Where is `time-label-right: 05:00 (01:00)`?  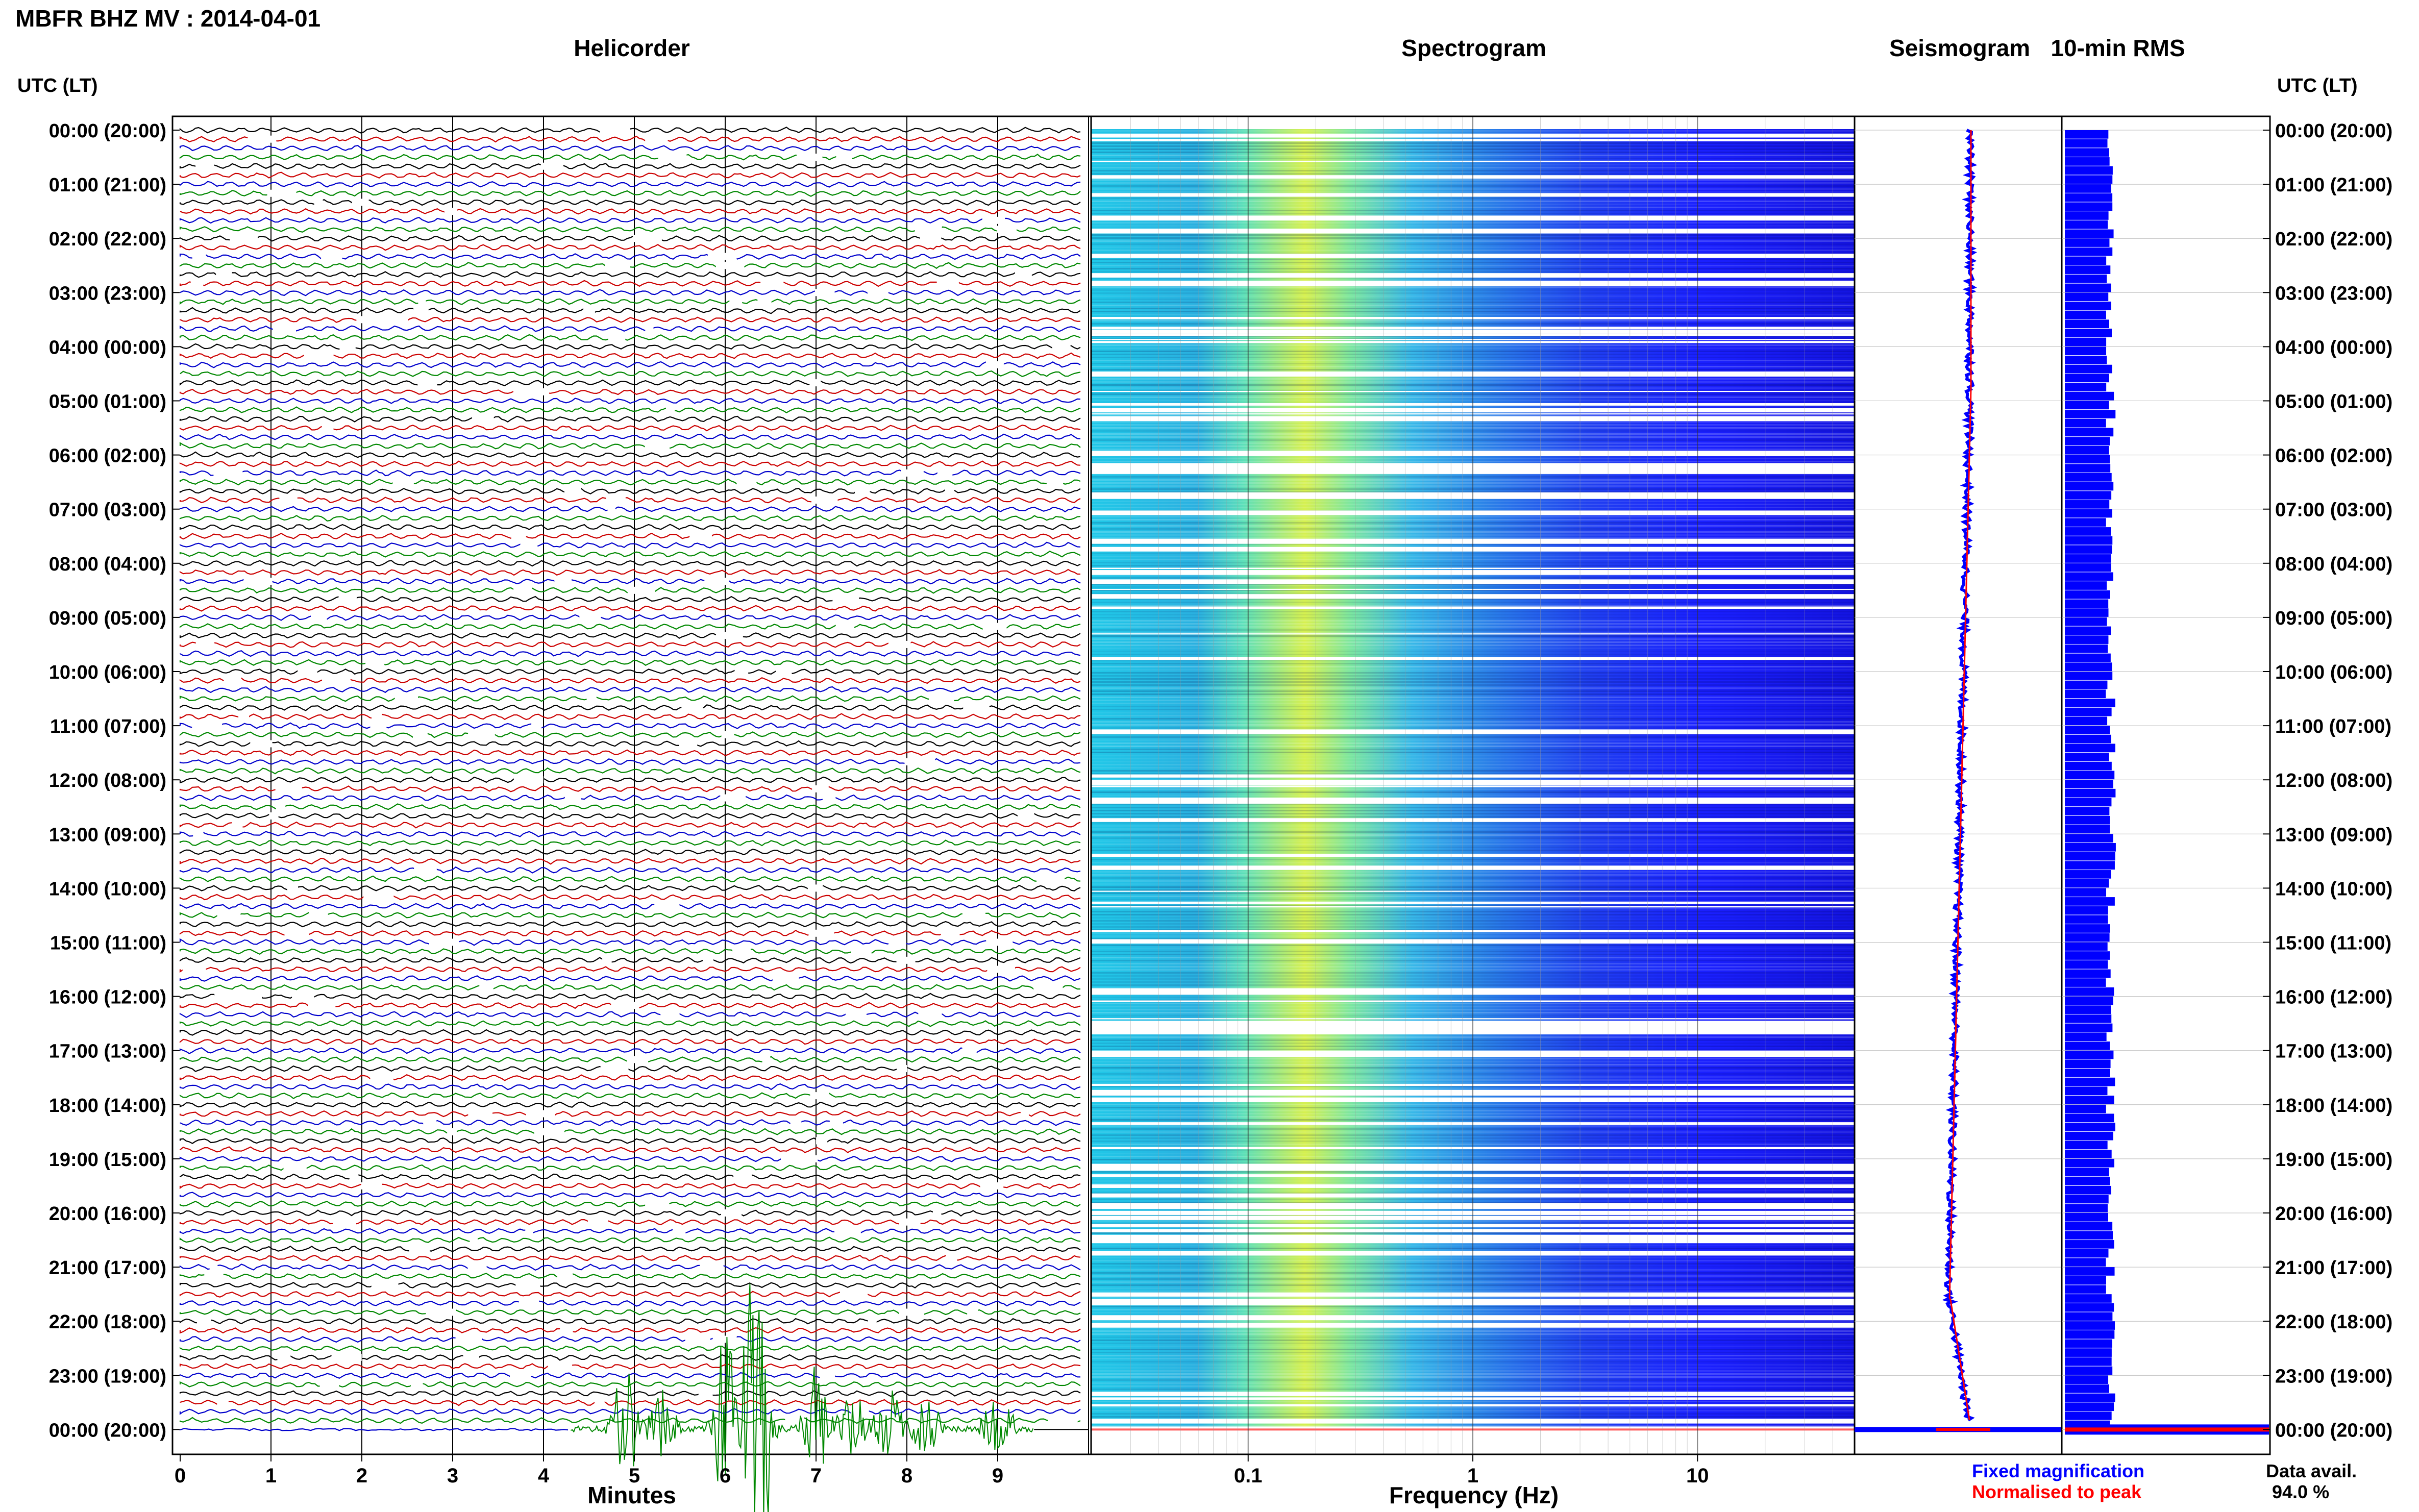 time-label-right: 05:00 (01:00) is located at coordinates (2333, 402).